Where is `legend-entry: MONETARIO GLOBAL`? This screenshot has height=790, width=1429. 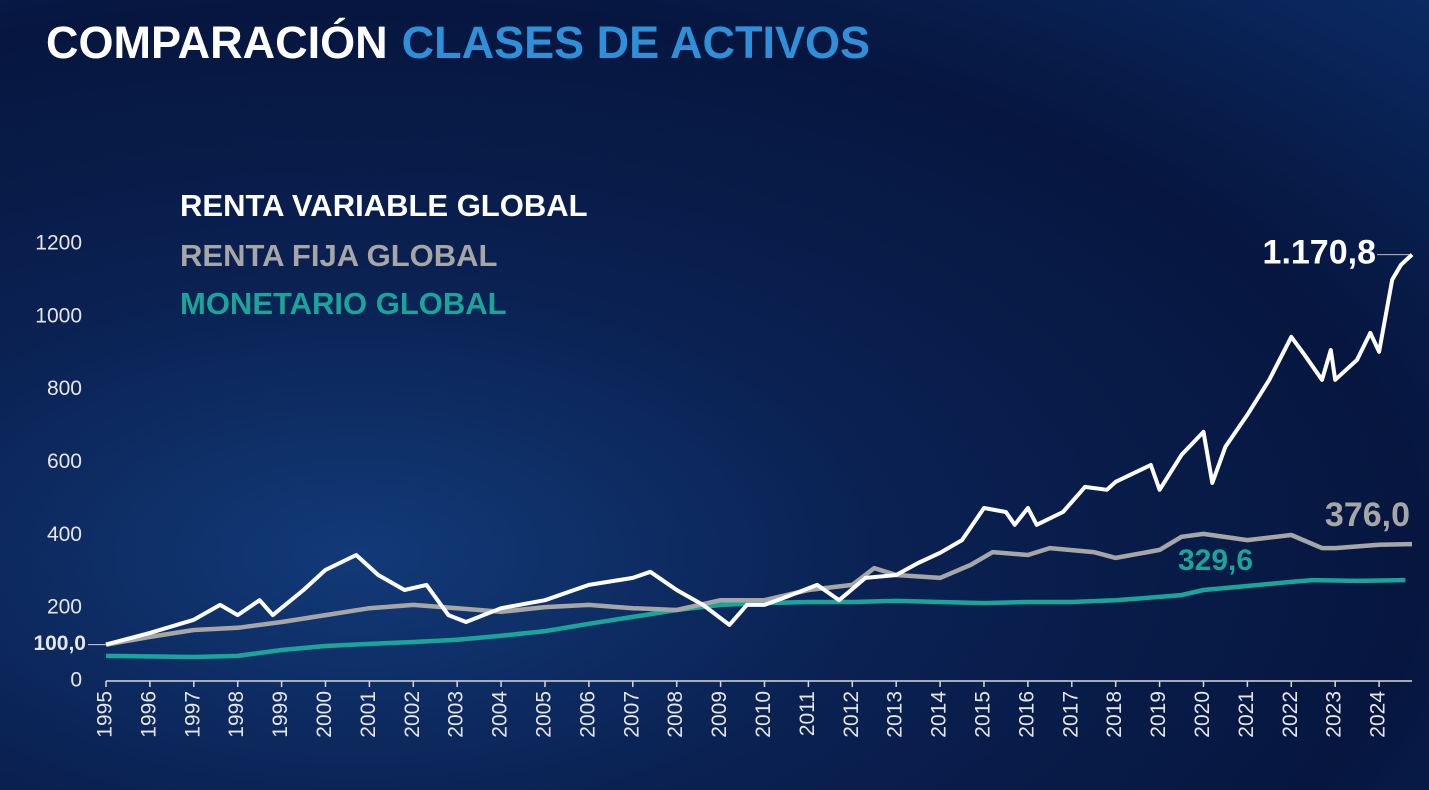 legend-entry: MONETARIO GLOBAL is located at coordinates (343, 303).